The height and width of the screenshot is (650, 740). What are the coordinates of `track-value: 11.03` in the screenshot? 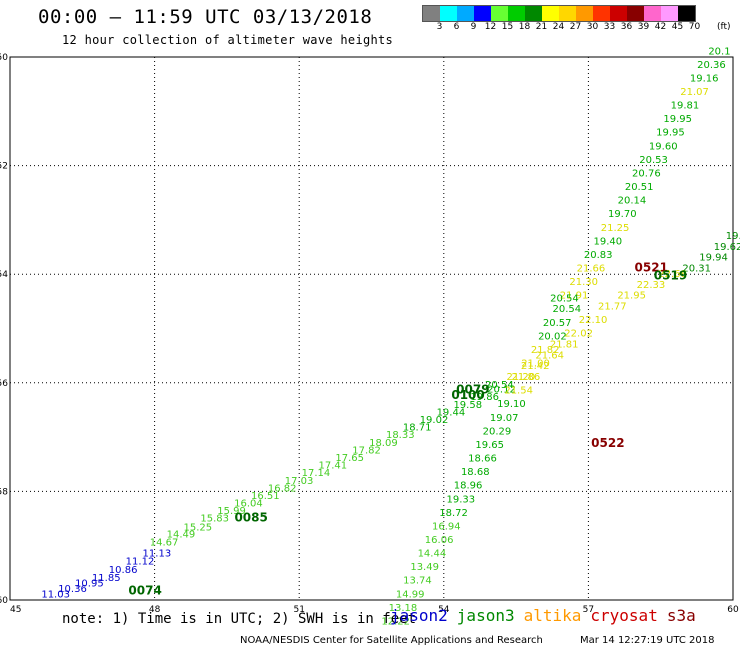 It's located at (55, 594).